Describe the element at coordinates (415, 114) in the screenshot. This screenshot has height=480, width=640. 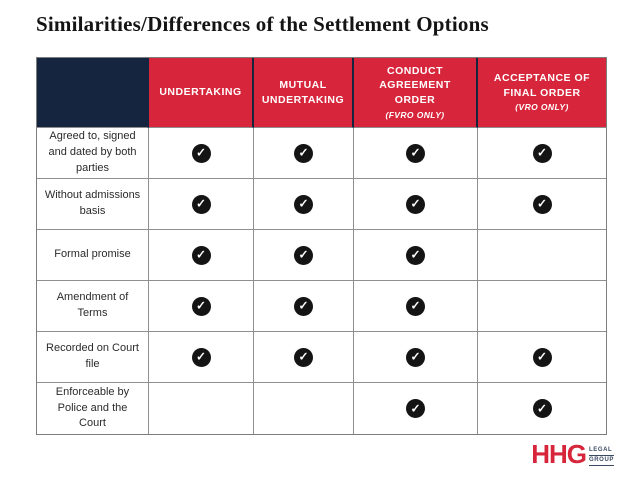
I see `column-header-sublabel: (FVRO ONLY)` at that location.